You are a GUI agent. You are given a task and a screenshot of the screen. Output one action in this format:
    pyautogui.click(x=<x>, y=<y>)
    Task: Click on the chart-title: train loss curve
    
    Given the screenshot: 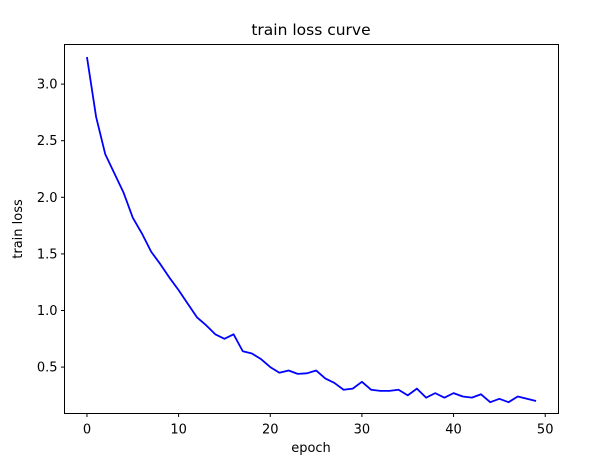 What is the action you would take?
    pyautogui.click(x=310, y=30)
    